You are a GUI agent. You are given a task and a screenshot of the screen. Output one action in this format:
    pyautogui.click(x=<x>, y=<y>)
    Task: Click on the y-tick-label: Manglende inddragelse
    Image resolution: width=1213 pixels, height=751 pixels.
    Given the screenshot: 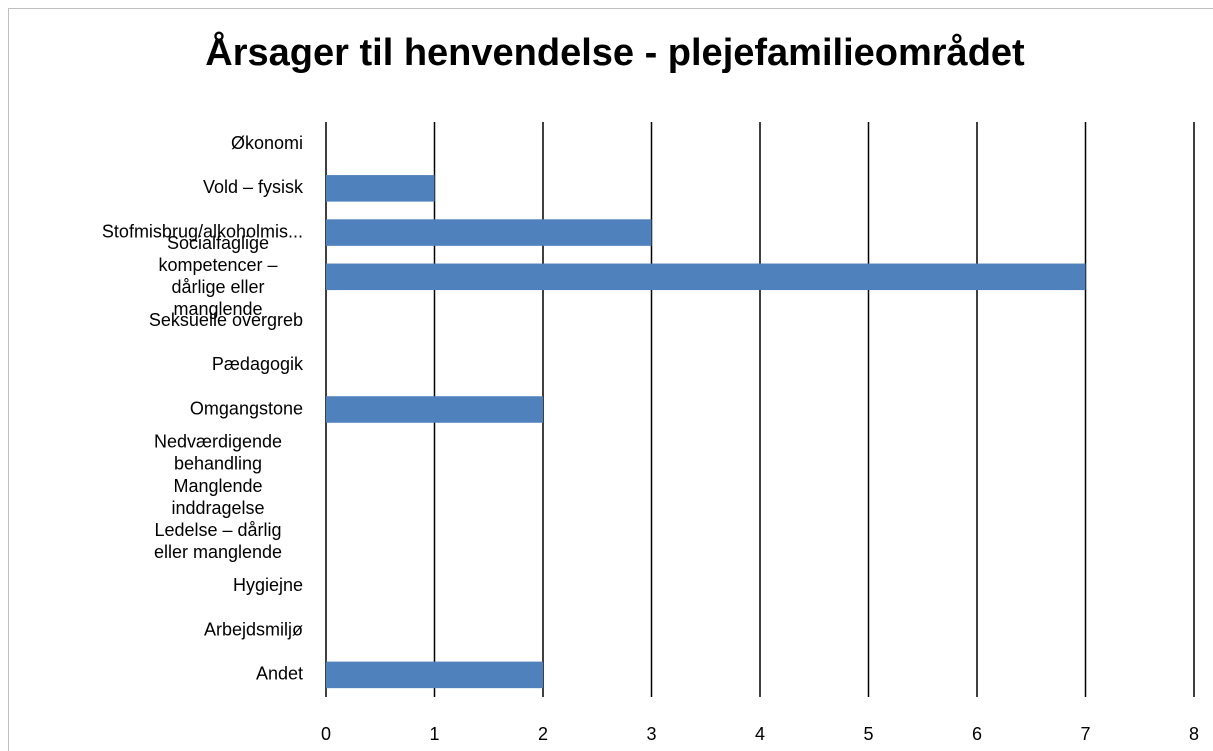 What is the action you would take?
    pyautogui.click(x=217, y=497)
    